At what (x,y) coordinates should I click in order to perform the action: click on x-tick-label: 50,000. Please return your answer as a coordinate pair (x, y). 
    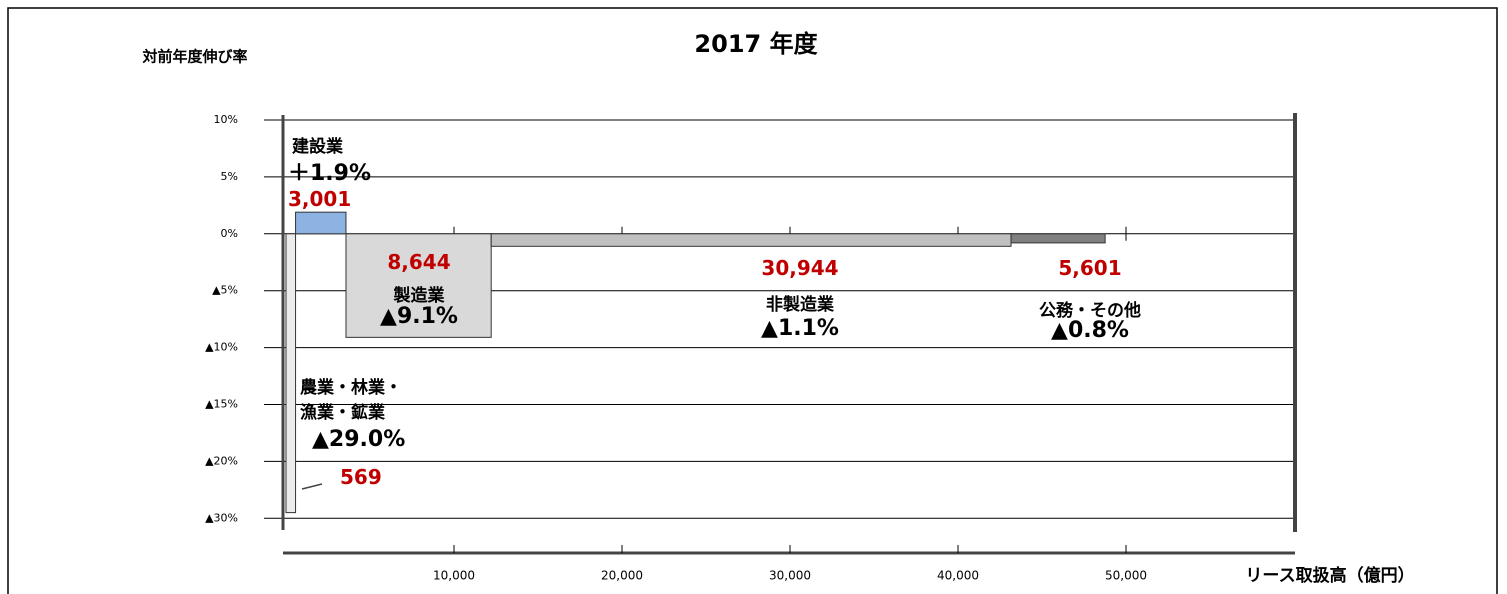
    Looking at the image, I should click on (1126, 576).